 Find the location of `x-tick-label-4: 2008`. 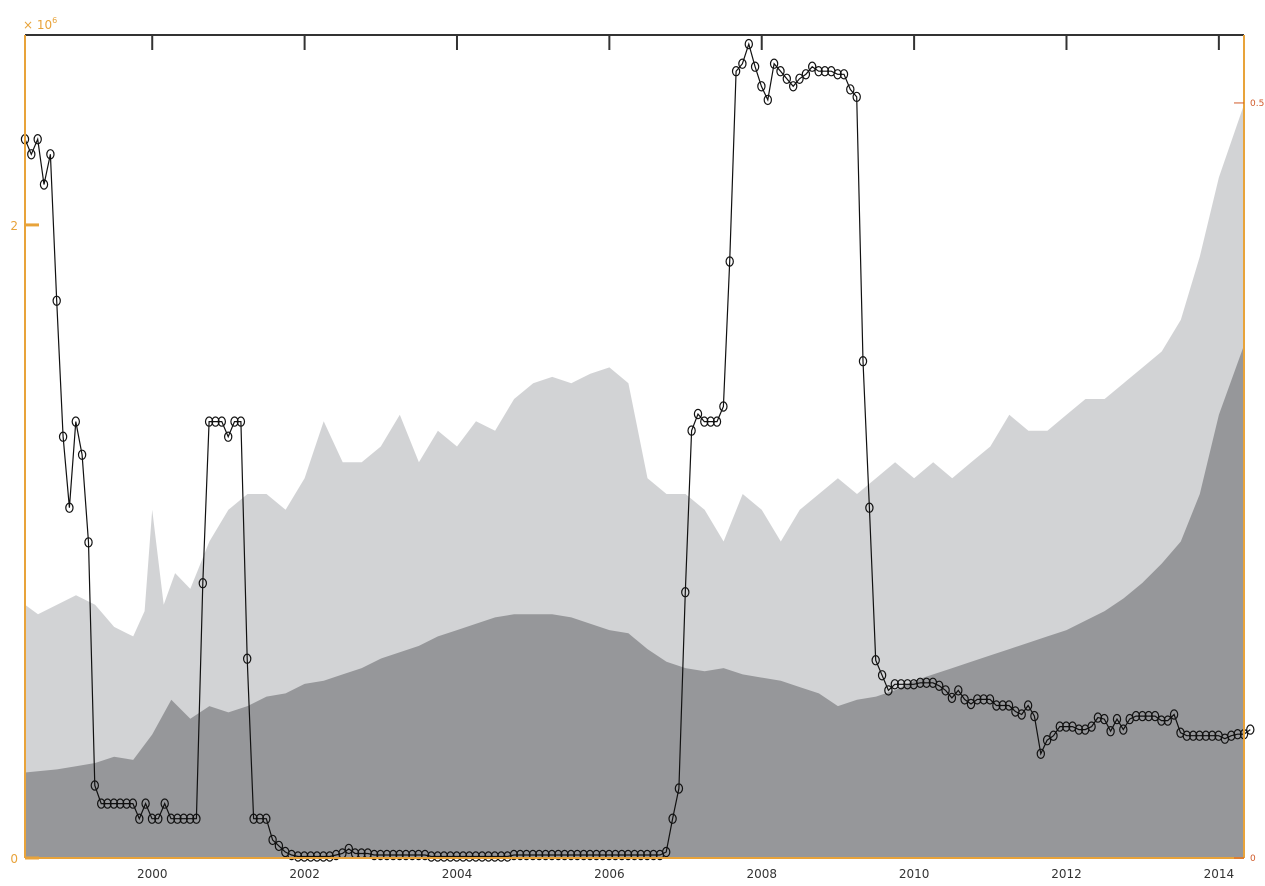

x-tick-label-4: 2008 is located at coordinates (761, 874).